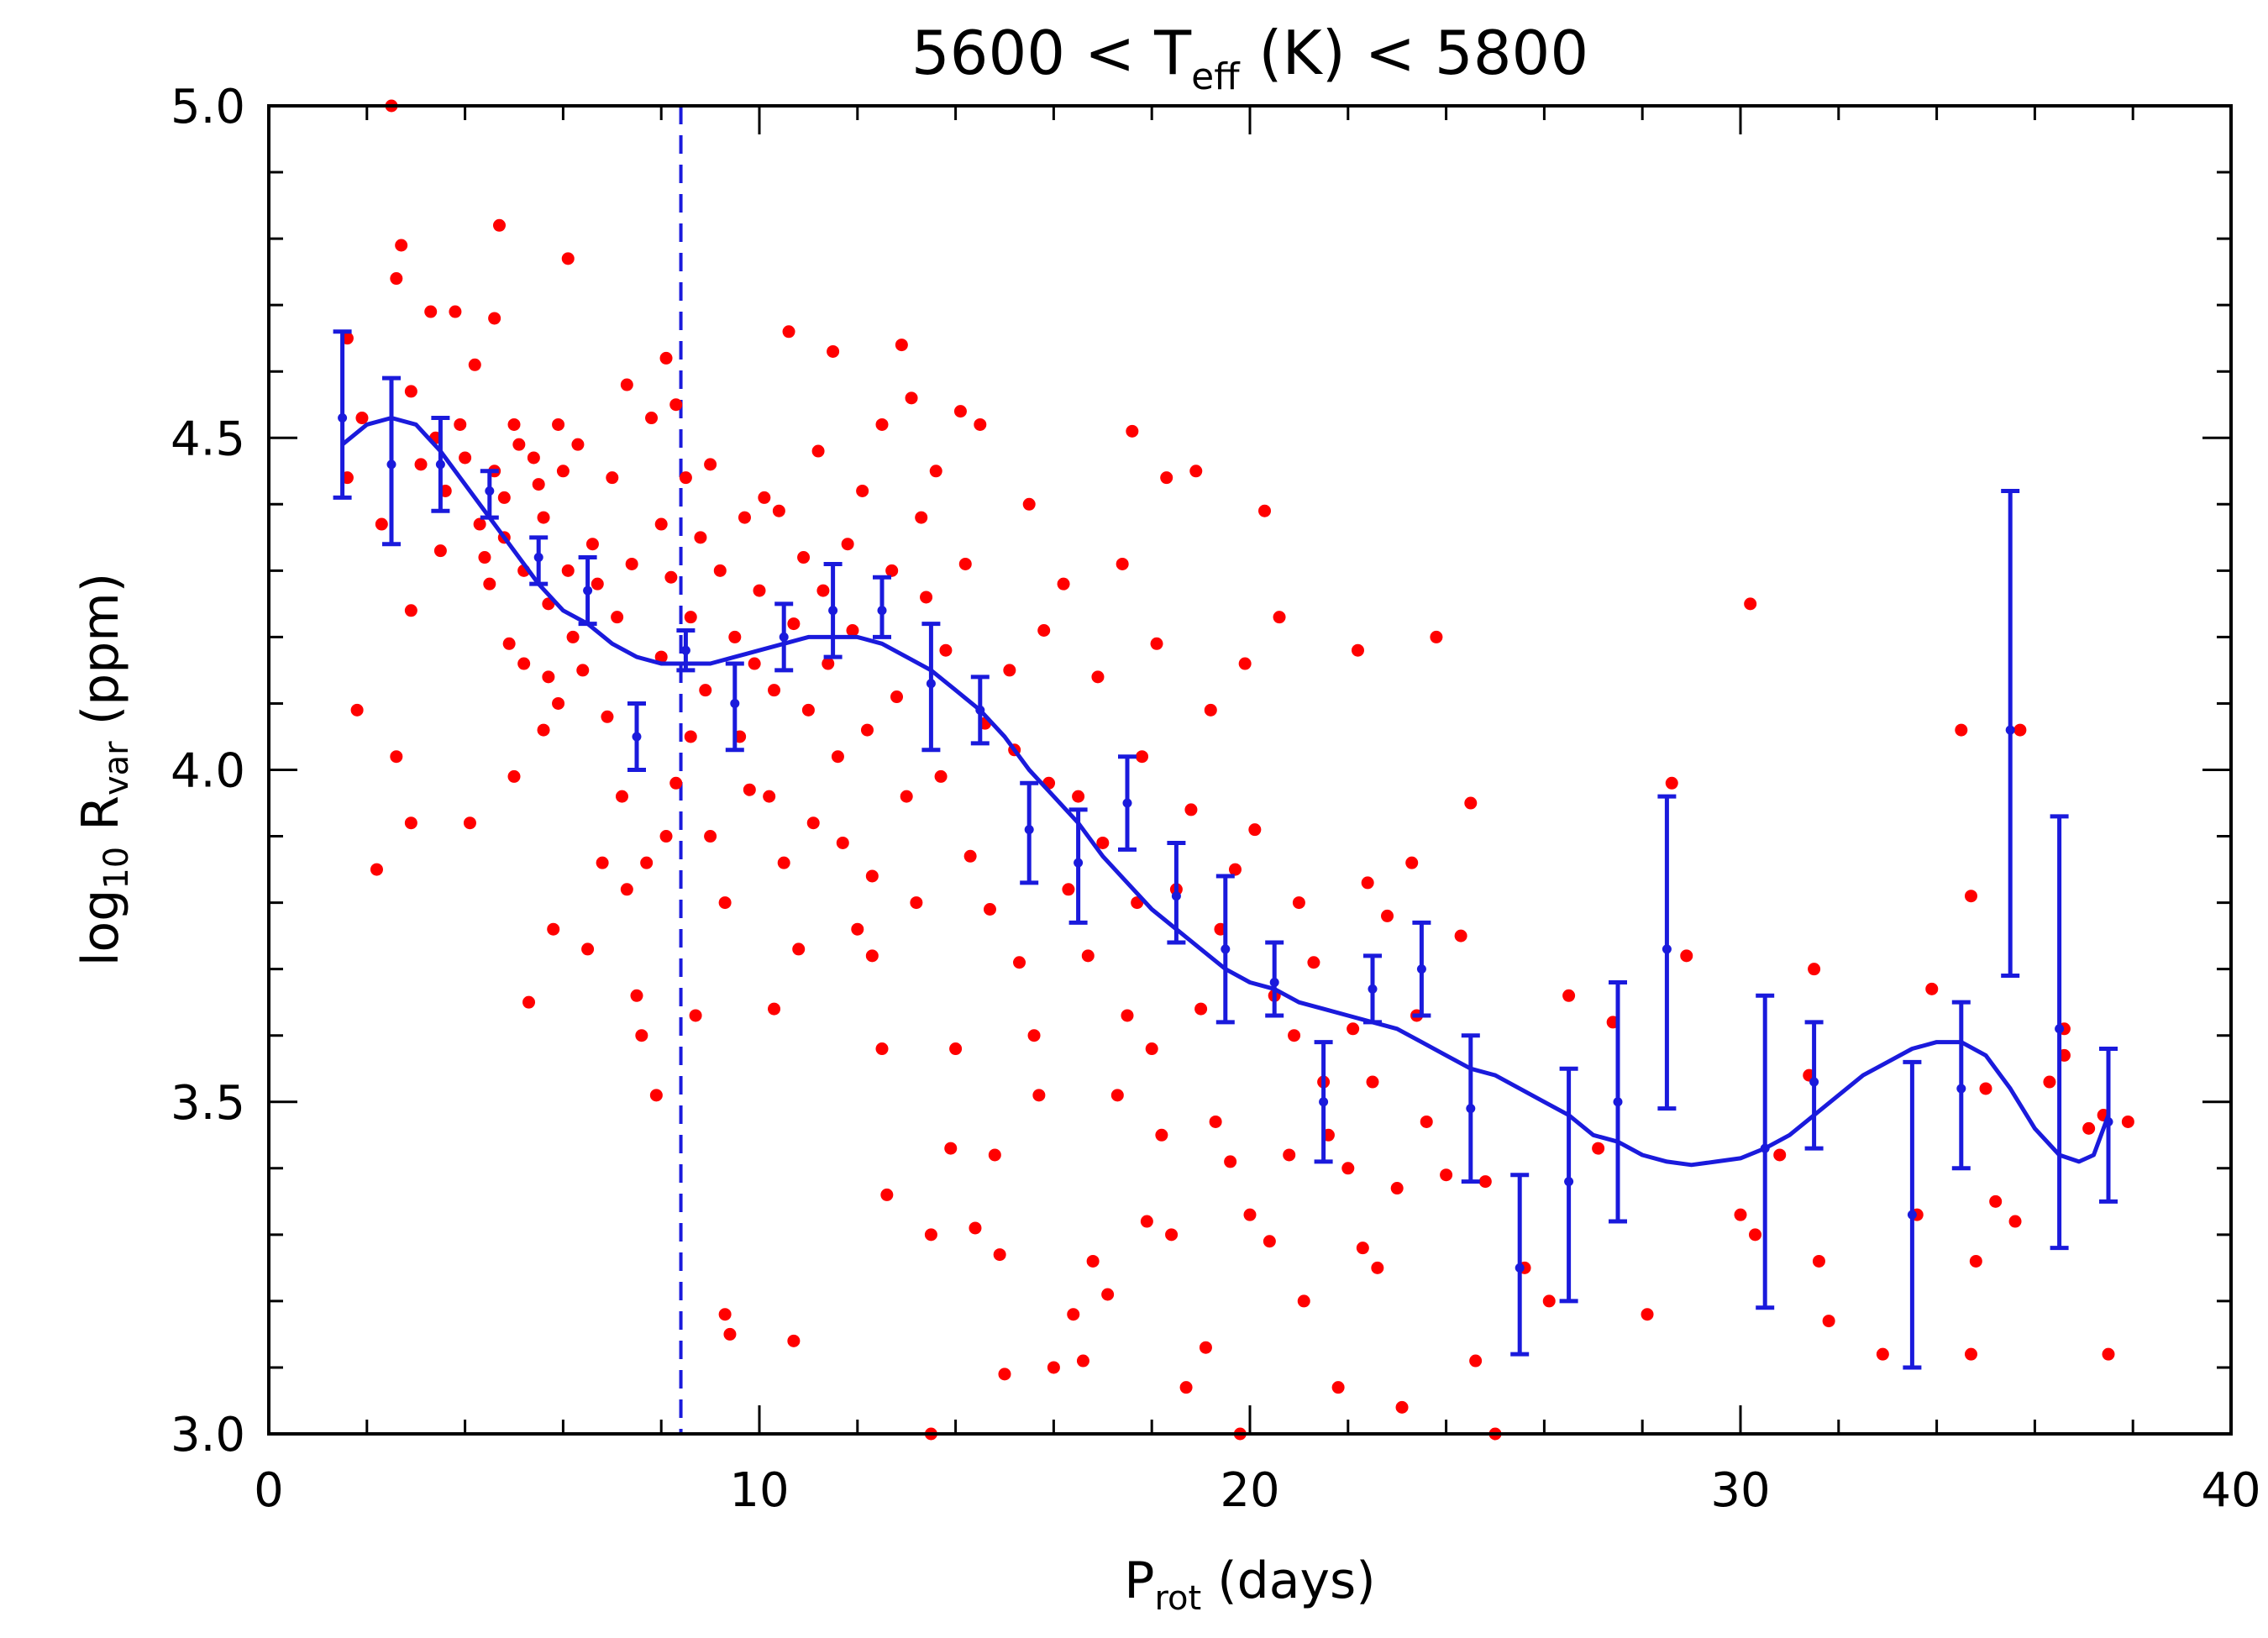 The image size is (2268, 1638). Describe the element at coordinates (1249, 1490) in the screenshot. I see `x-tick-label: 20` at that location.